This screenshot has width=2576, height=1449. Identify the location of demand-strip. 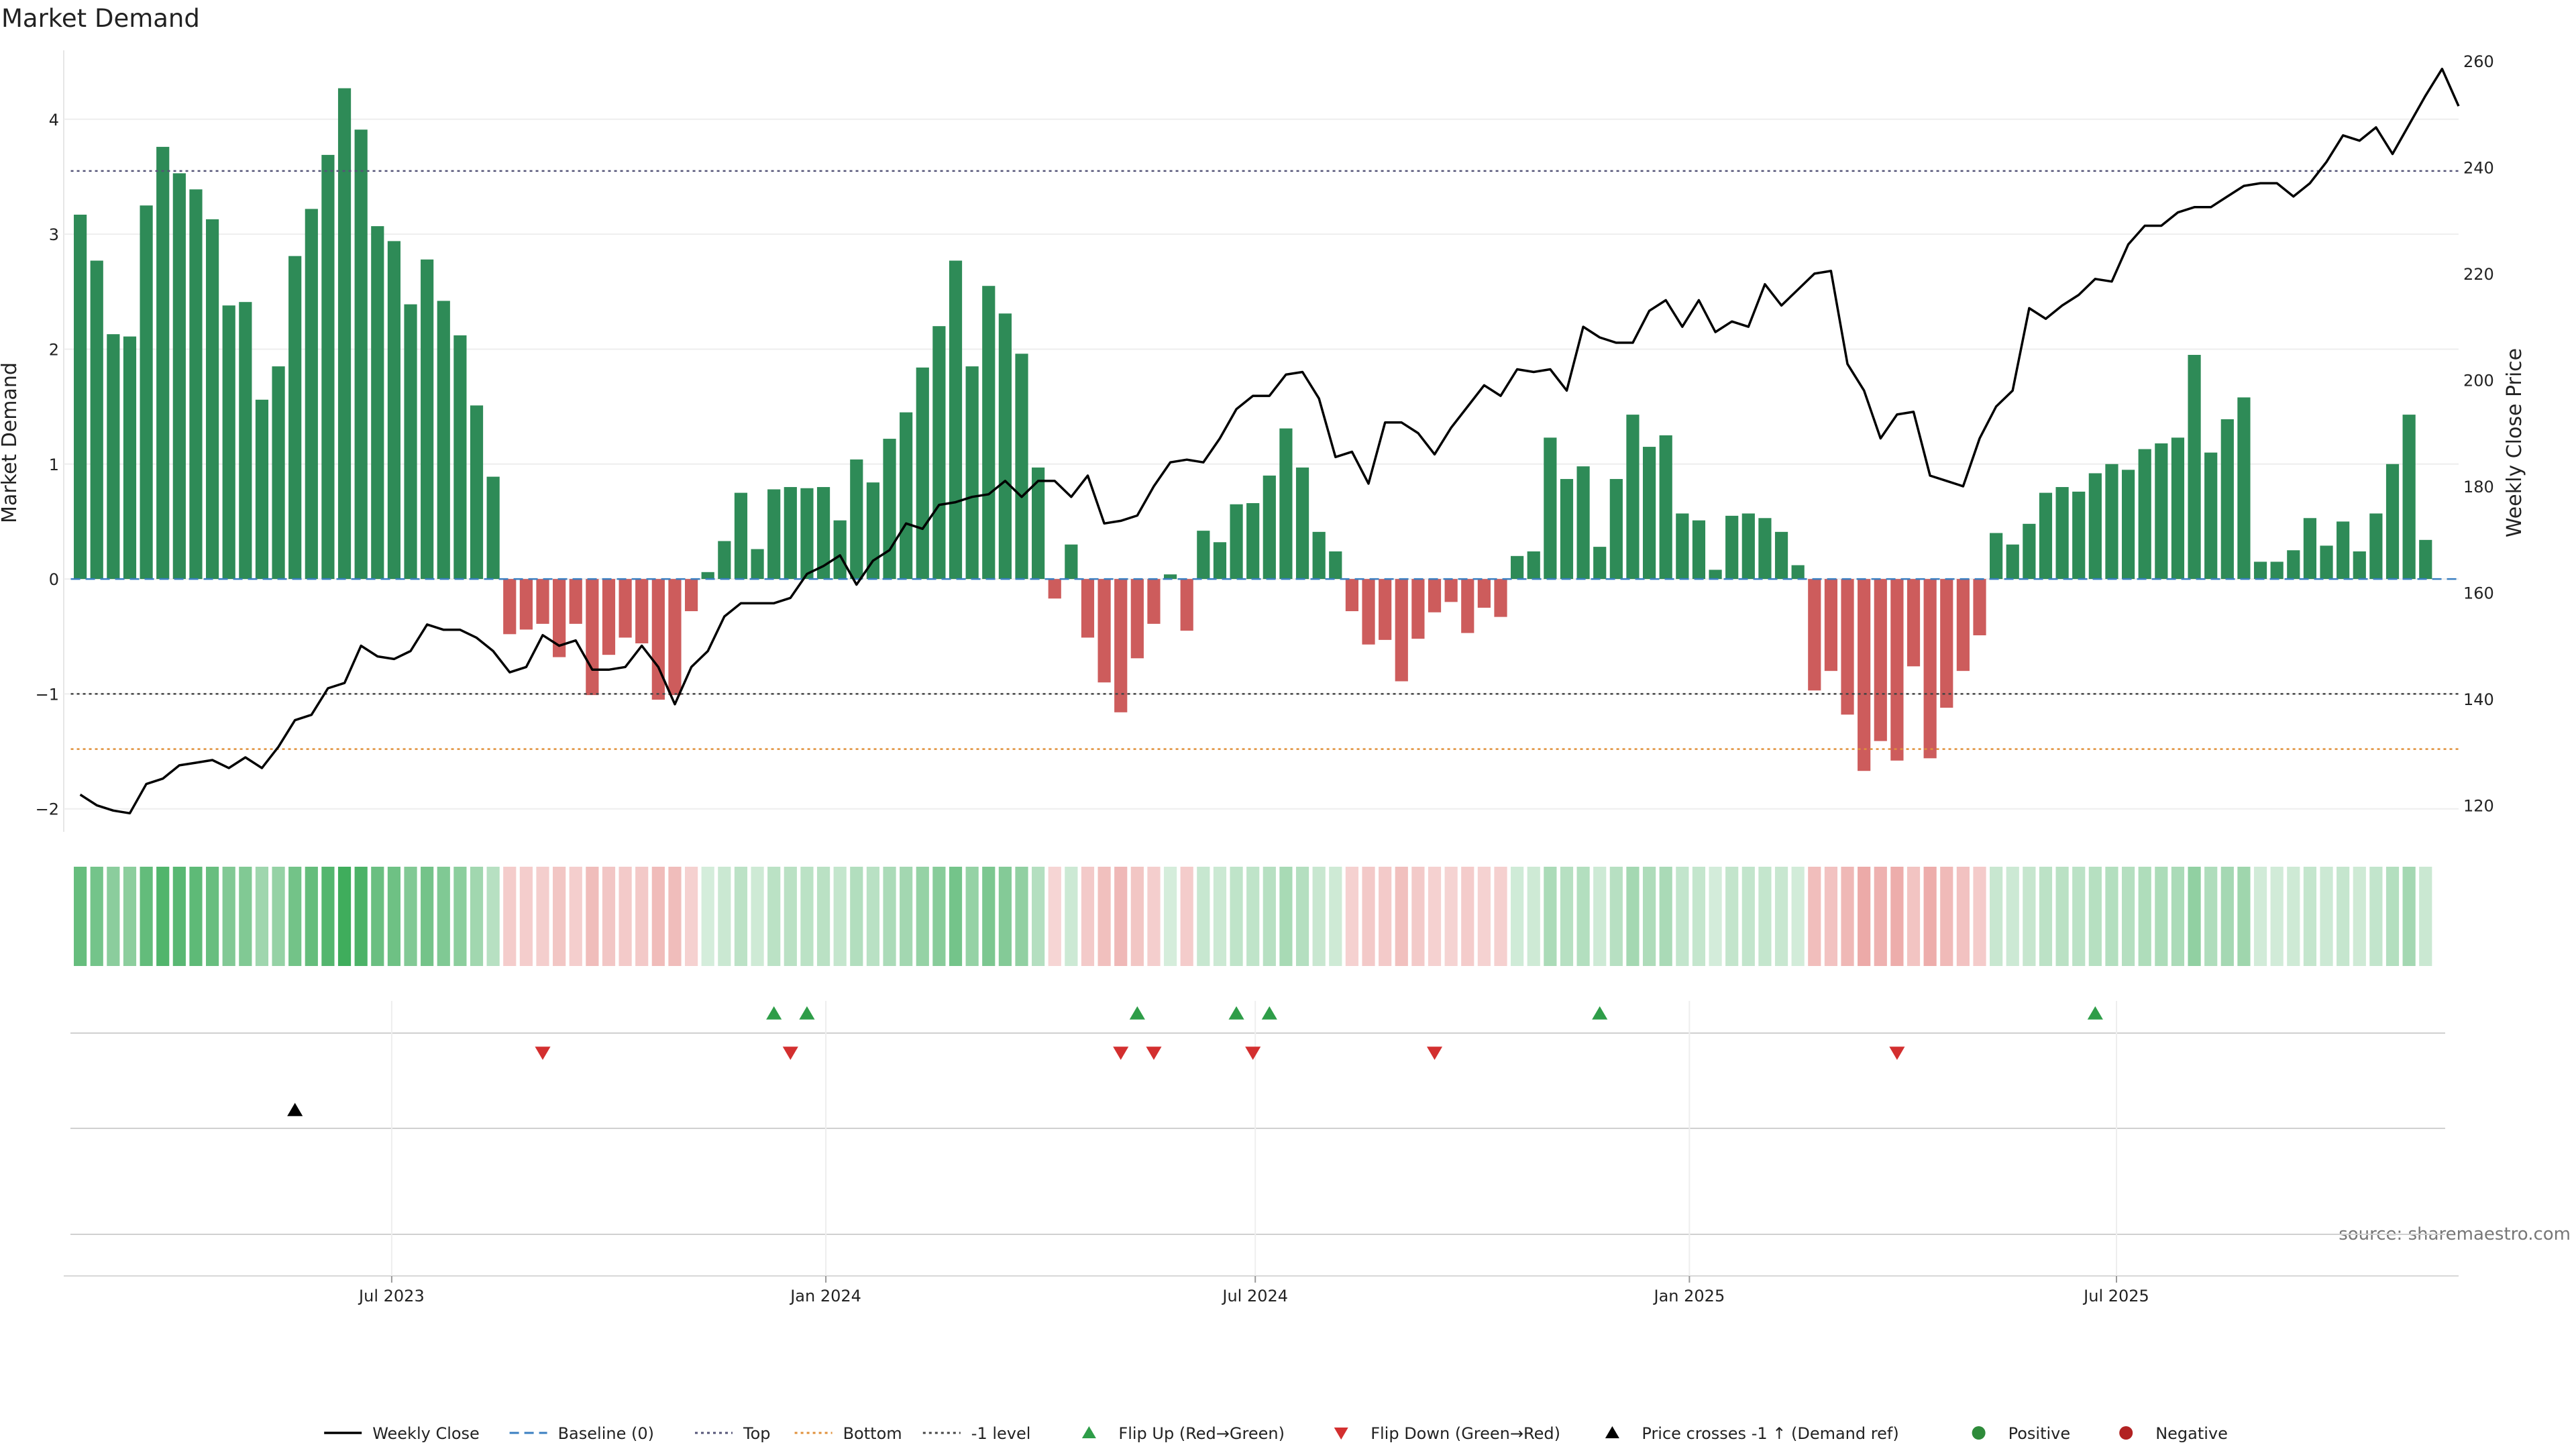
(1253, 916).